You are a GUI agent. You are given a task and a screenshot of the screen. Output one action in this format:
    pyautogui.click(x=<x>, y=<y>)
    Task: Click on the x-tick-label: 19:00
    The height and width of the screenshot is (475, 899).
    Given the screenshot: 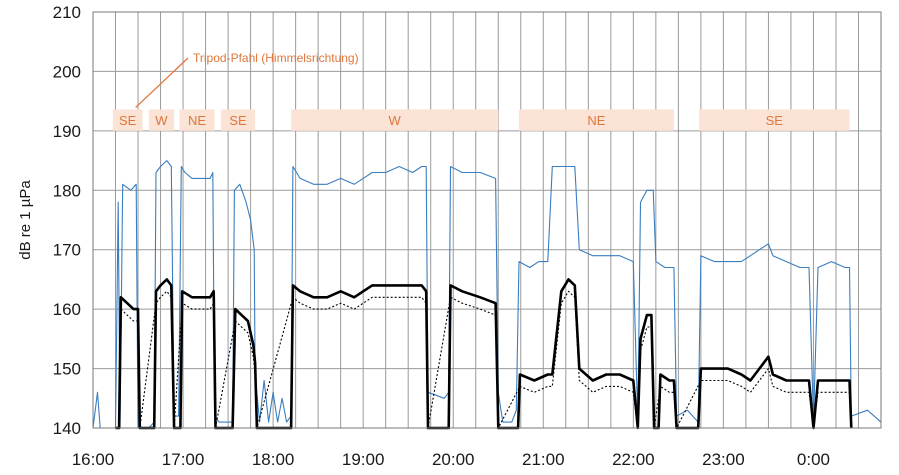 What is the action you would take?
    pyautogui.click(x=363, y=459)
    